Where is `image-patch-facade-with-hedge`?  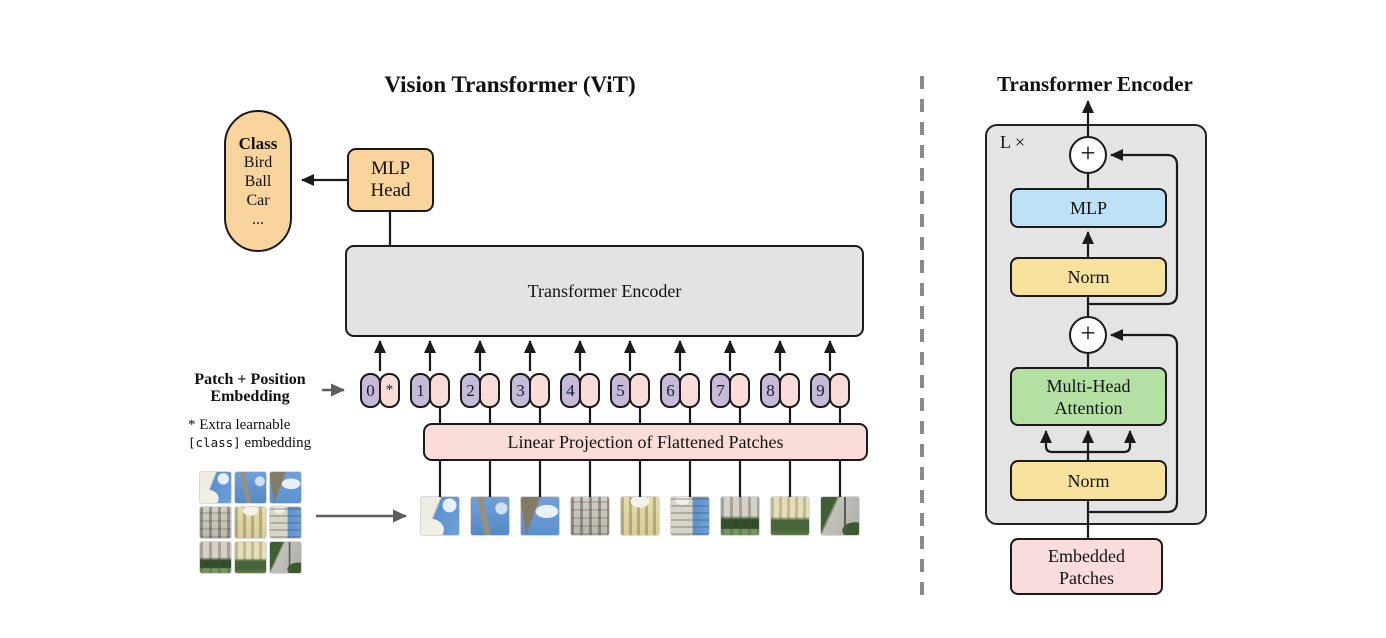
image-patch-facade-with-hedge is located at coordinates (740, 516).